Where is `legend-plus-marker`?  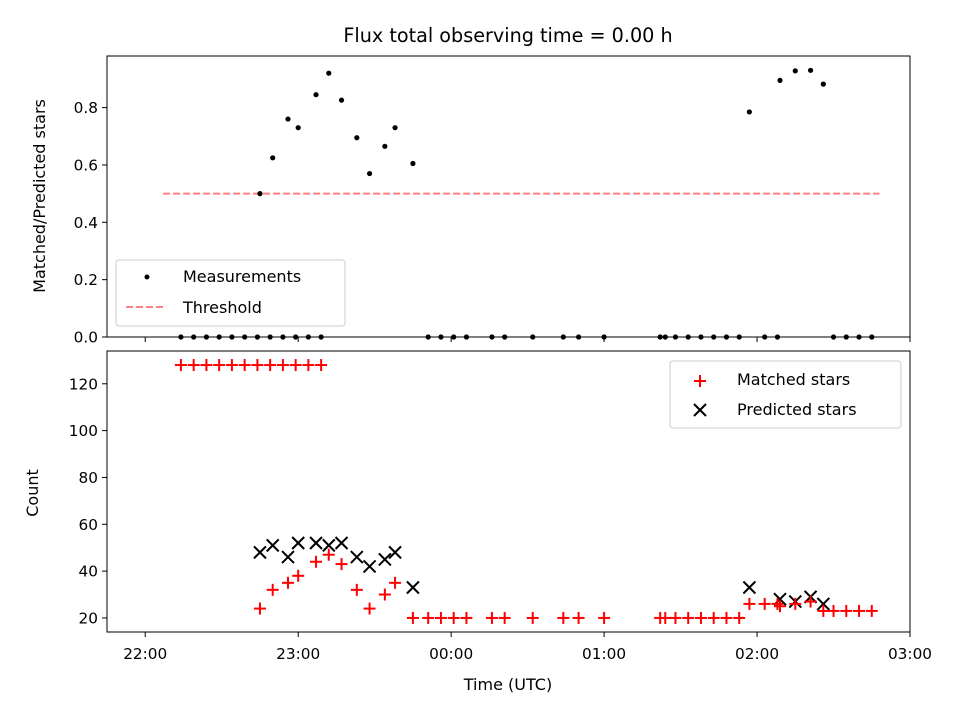 legend-plus-marker is located at coordinates (700, 381).